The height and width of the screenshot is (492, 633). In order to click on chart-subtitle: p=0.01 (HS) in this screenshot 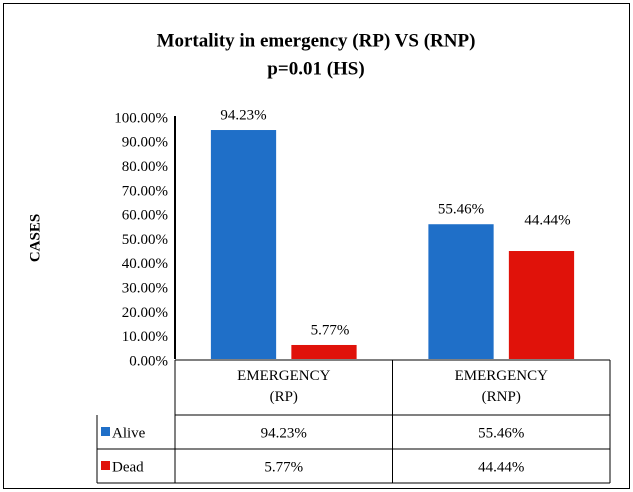, I will do `click(315, 68)`.